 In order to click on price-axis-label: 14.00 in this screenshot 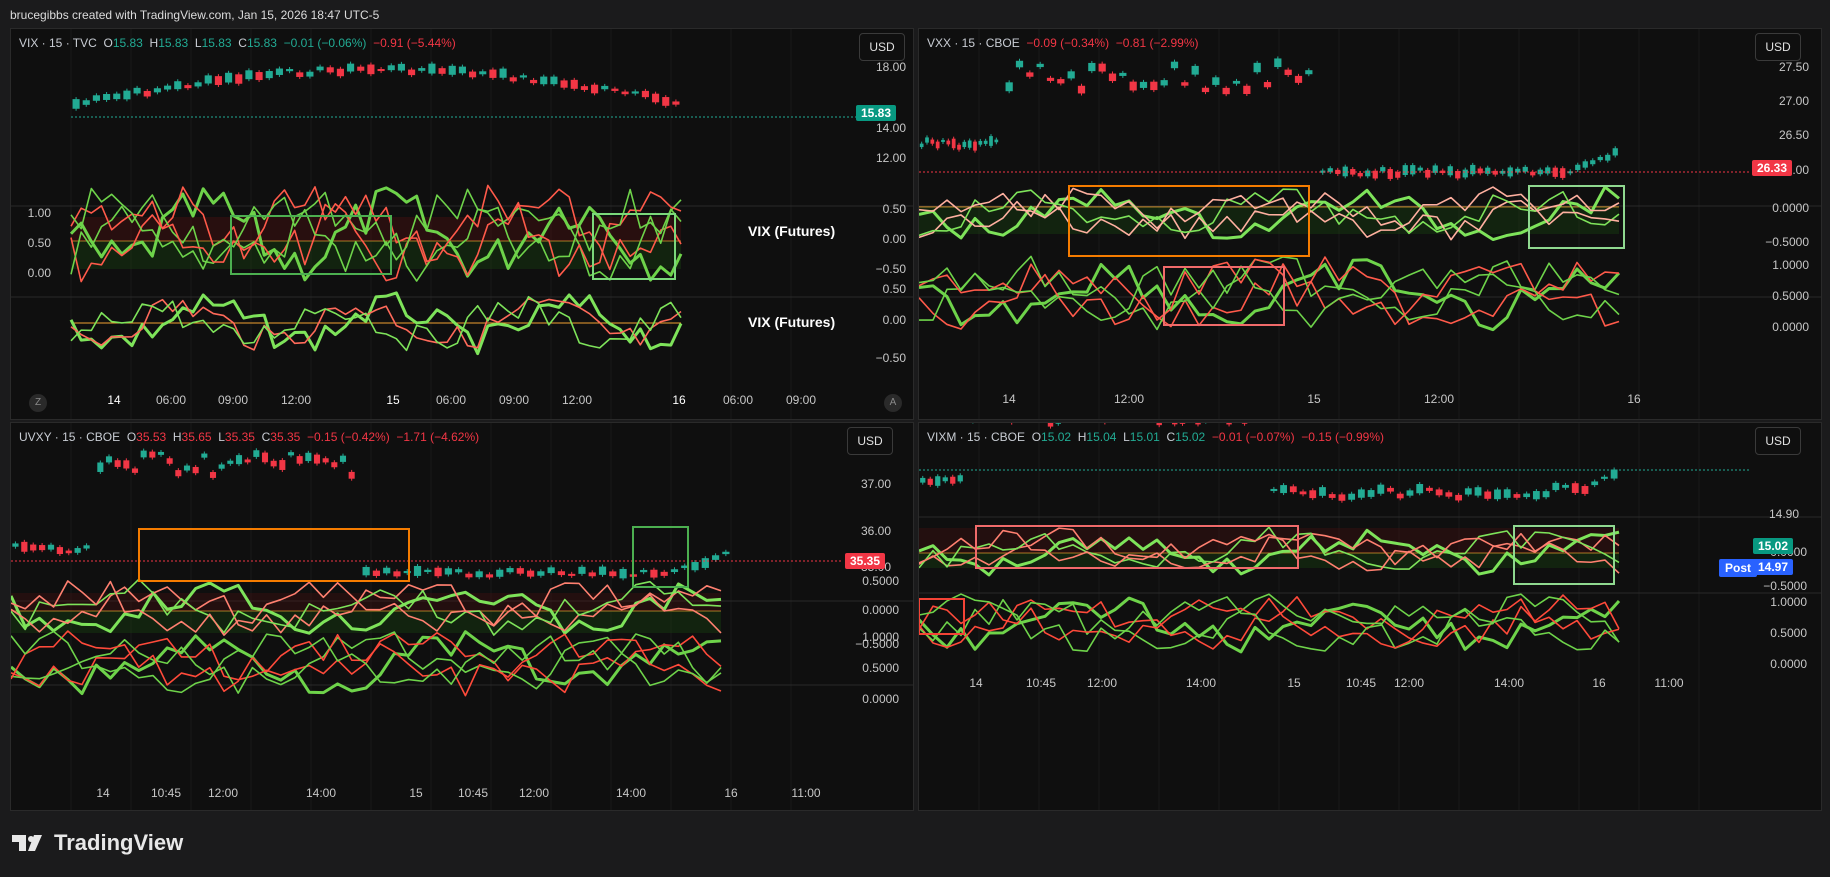, I will do `click(891, 128)`.